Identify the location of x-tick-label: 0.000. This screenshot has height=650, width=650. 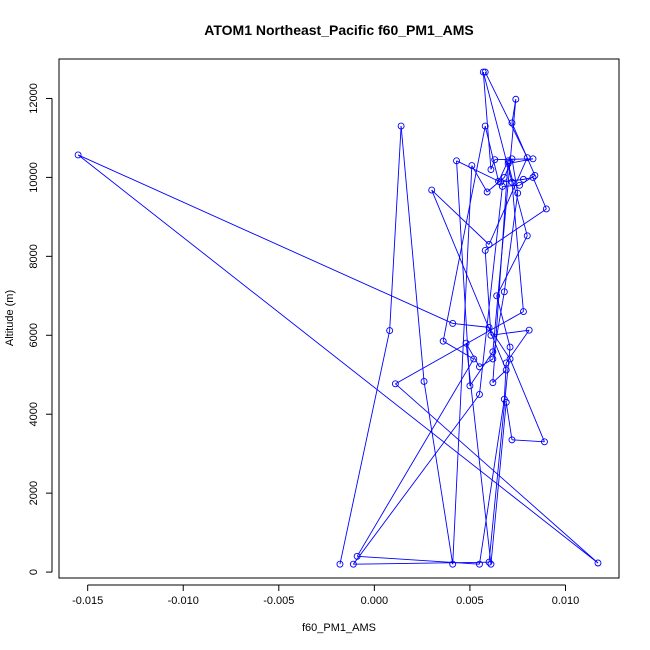
(375, 601).